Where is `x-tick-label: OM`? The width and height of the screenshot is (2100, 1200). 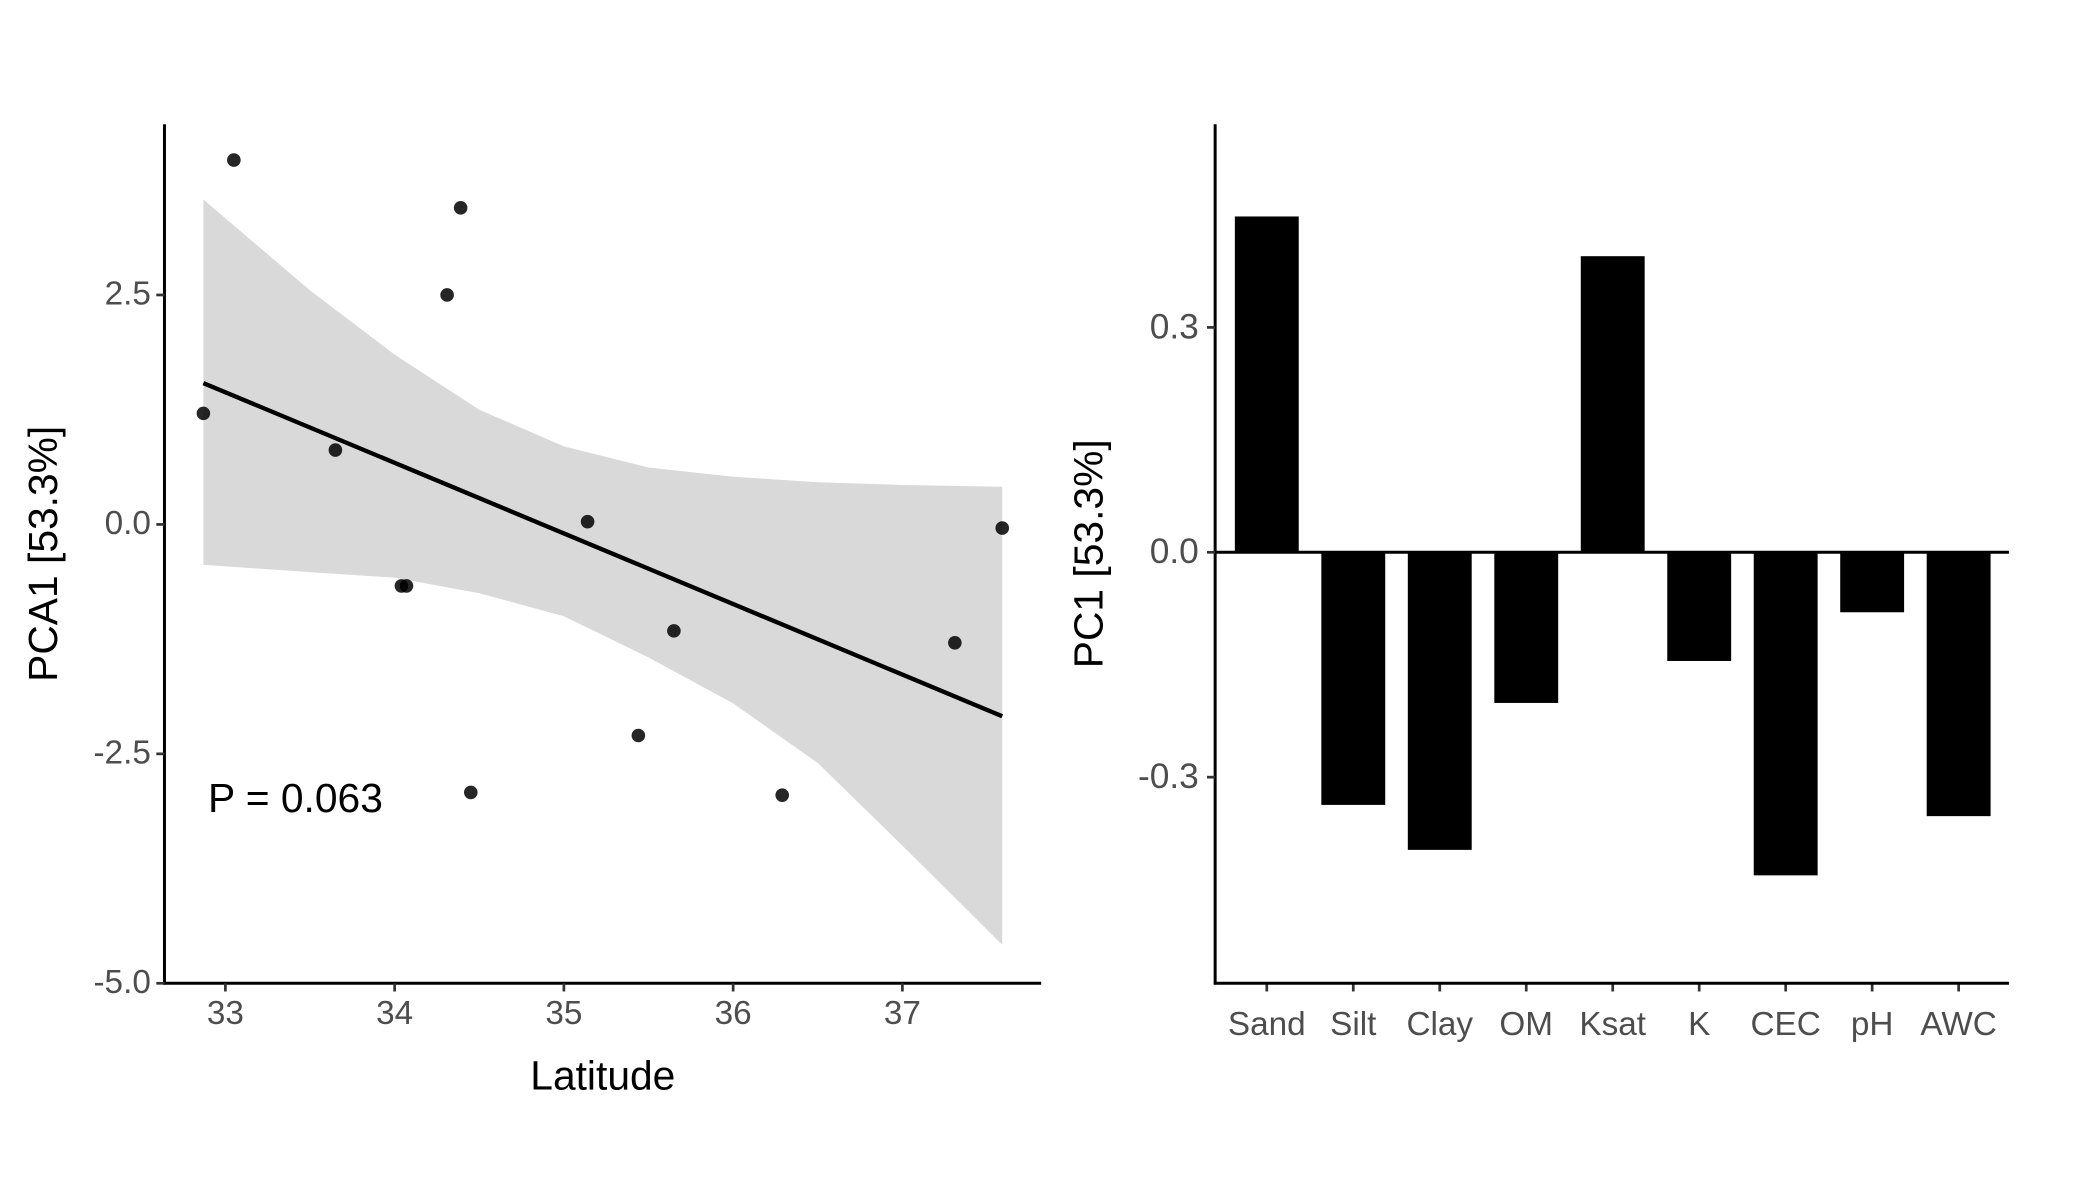
x-tick-label: OM is located at coordinates (1526, 1024).